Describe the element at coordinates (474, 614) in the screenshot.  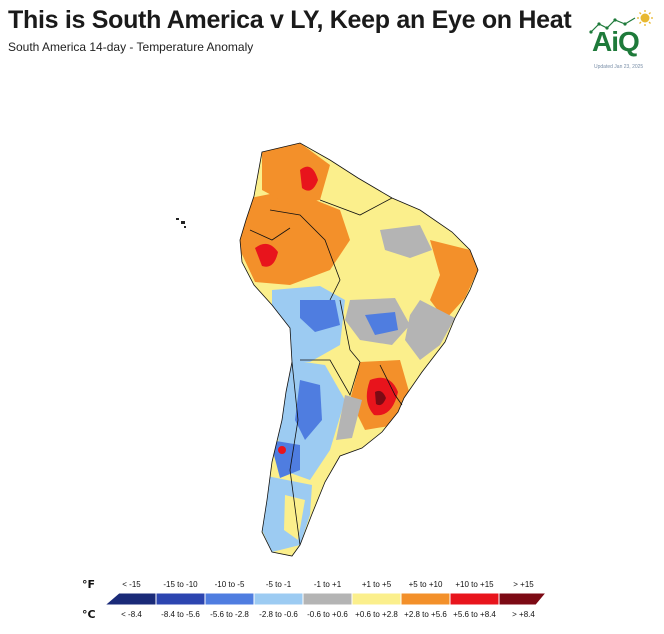
I see `legend-label-c: +5.6 to +8.4` at that location.